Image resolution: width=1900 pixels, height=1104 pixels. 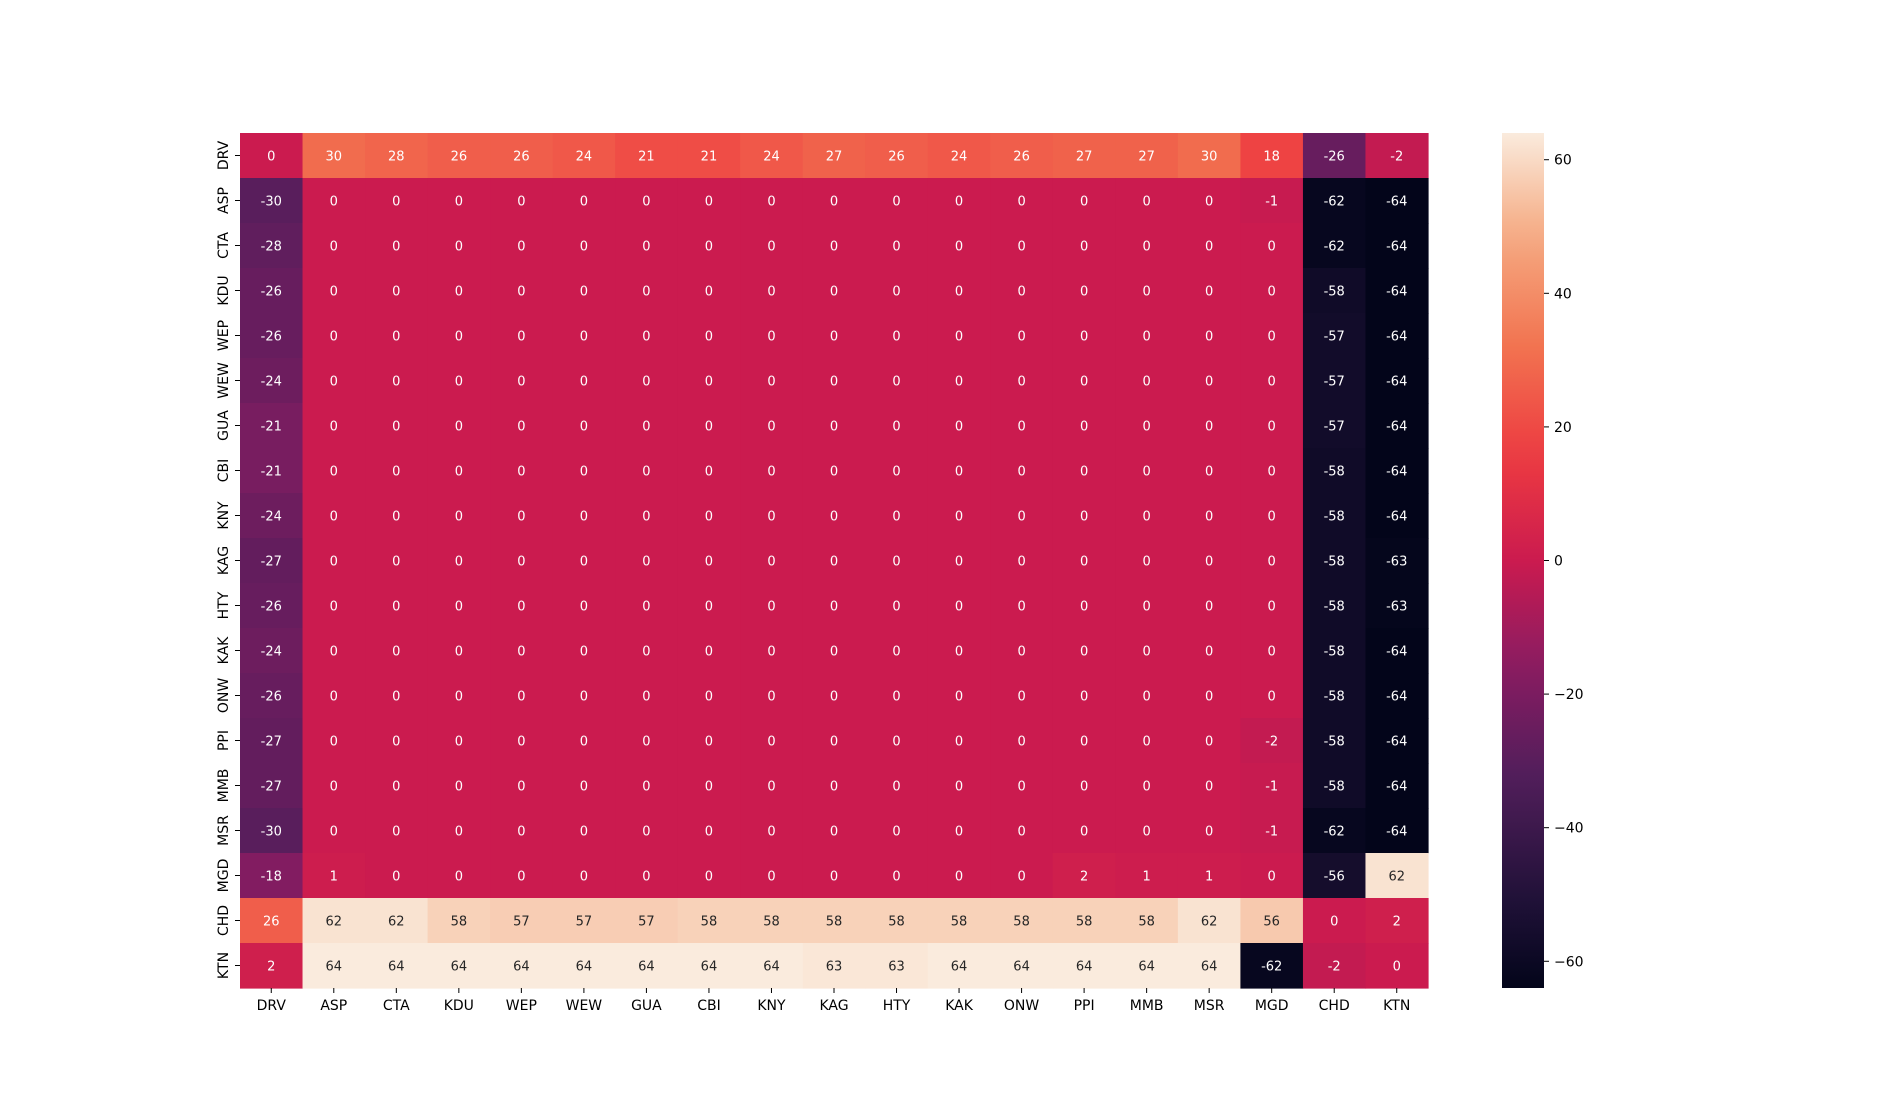 I want to click on cell-value-label: 62, so click(x=1396, y=877).